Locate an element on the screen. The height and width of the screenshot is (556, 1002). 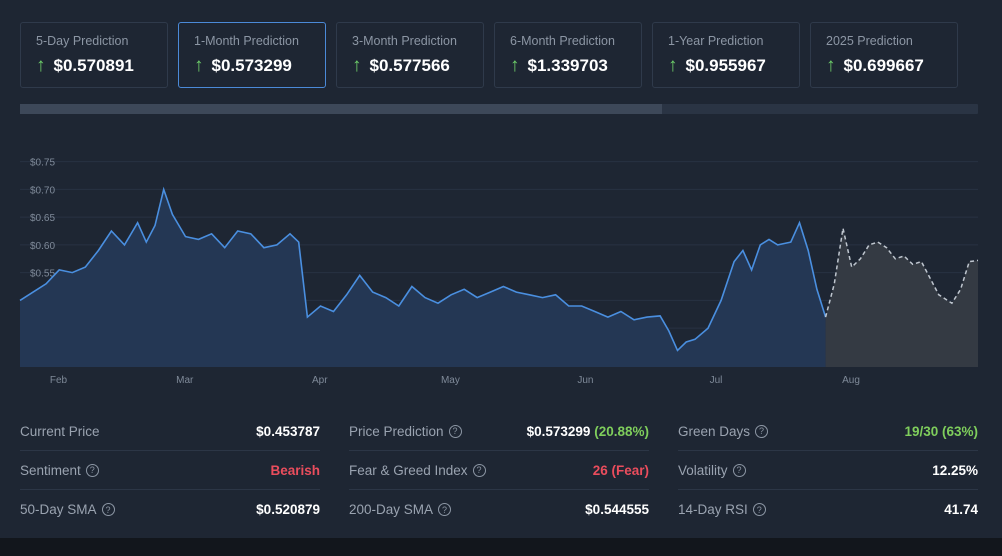
stat-label: Green Days? is located at coordinates (723, 431).